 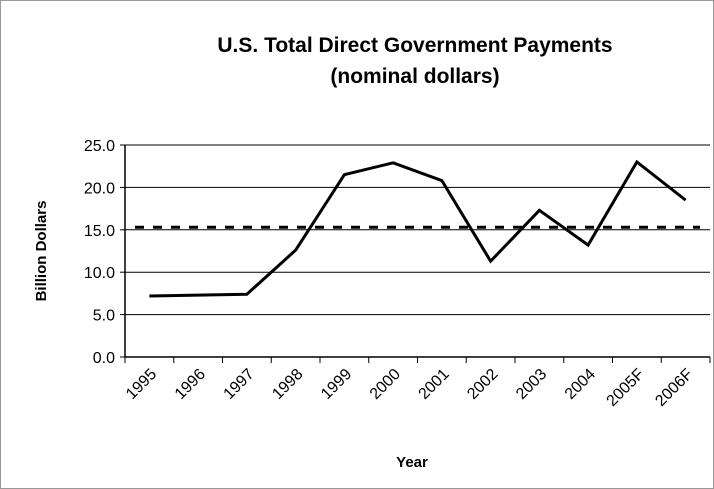 I want to click on y-tick-label: 20.0, so click(x=99, y=188).